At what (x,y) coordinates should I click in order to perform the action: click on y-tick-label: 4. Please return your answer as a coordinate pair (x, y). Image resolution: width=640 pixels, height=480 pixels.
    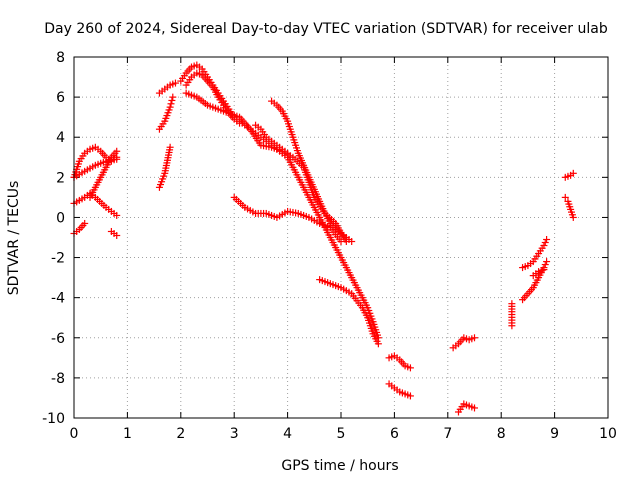
    Looking at the image, I should click on (60, 138).